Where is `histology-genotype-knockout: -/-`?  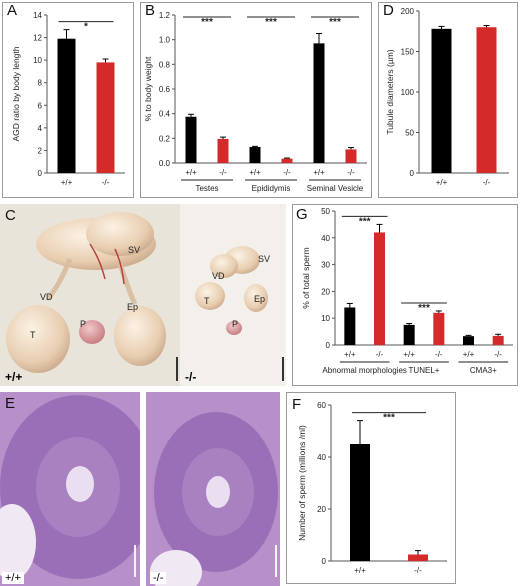 histology-genotype-knockout: -/- is located at coordinates (158, 578).